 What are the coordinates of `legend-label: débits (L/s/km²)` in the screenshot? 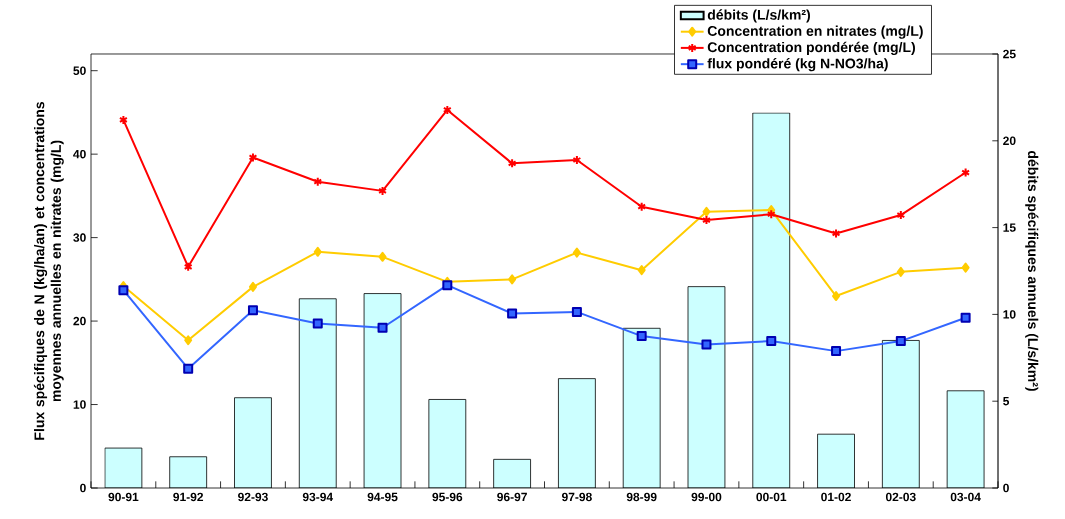 It's located at (758, 16).